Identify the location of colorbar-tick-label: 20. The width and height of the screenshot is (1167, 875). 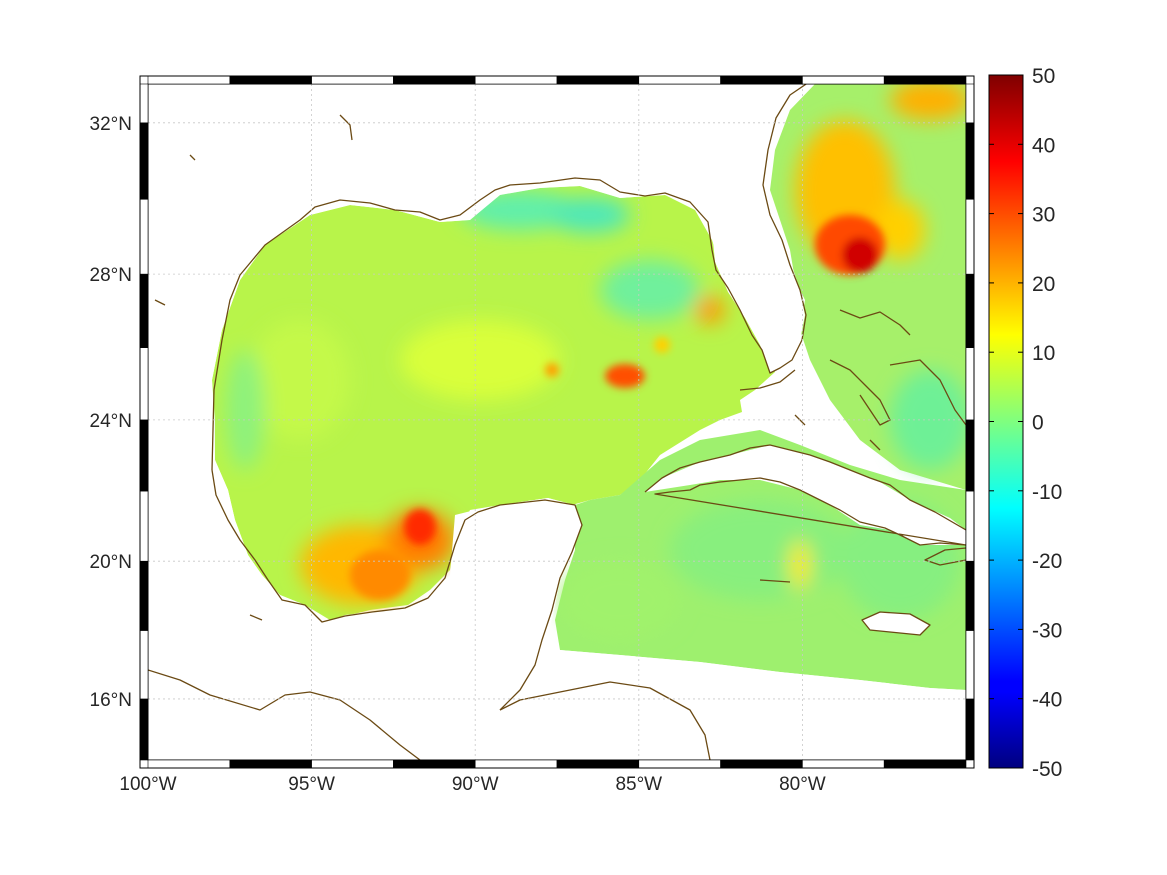
(1043, 284).